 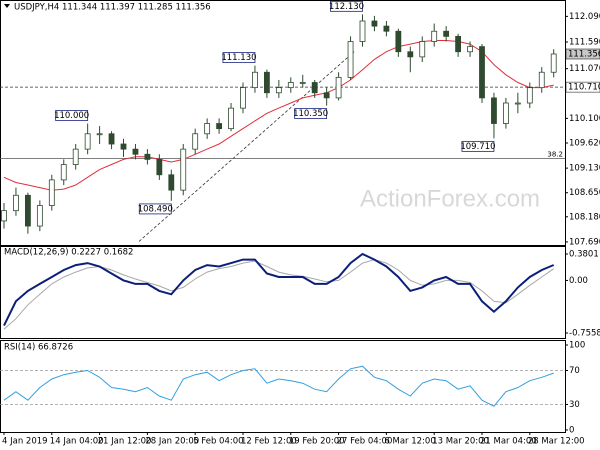 I want to click on y-tick-label: 0, so click(x=571, y=430).